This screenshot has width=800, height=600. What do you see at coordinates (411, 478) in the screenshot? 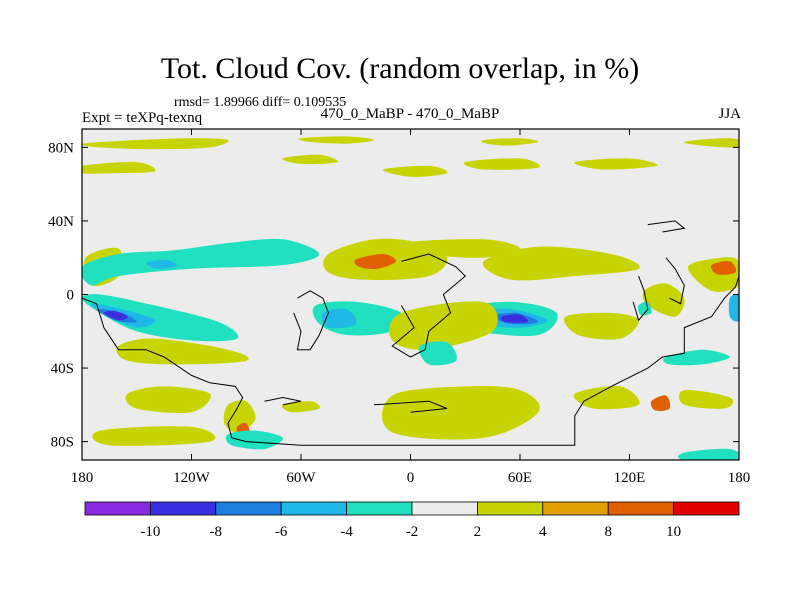
I see `x-tick-label-3: 0` at bounding box center [411, 478].